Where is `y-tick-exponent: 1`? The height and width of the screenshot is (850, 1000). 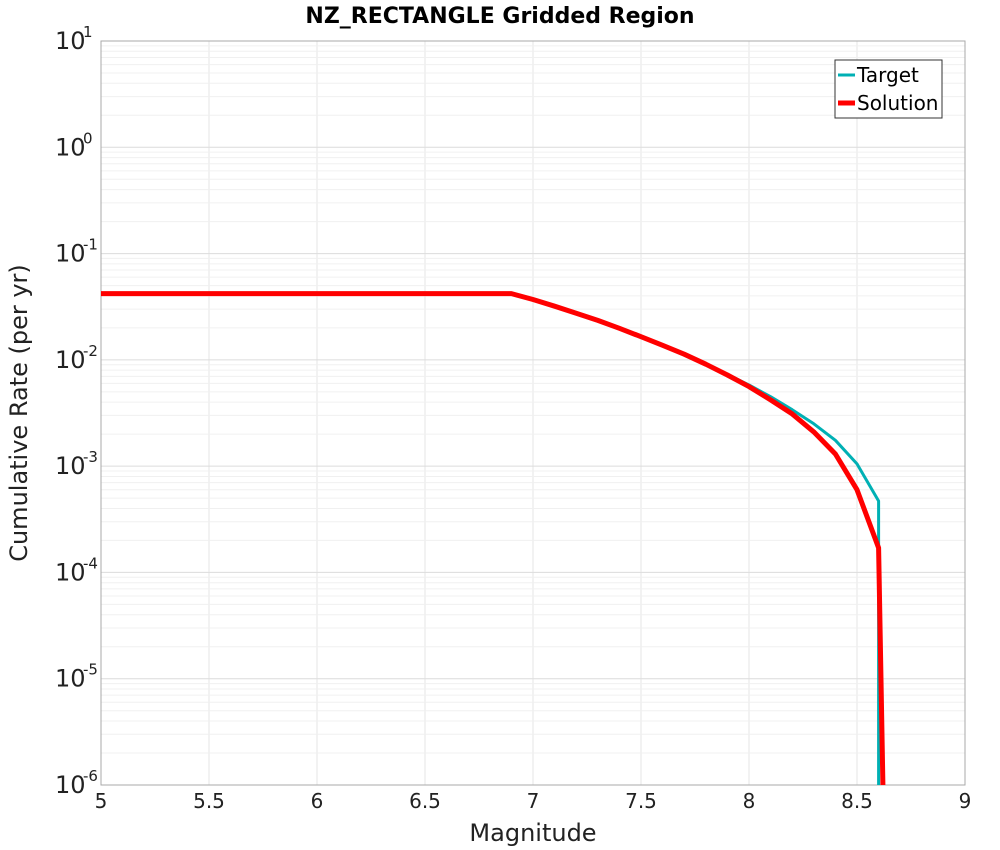
y-tick-exponent: 1 is located at coordinates (88, 32).